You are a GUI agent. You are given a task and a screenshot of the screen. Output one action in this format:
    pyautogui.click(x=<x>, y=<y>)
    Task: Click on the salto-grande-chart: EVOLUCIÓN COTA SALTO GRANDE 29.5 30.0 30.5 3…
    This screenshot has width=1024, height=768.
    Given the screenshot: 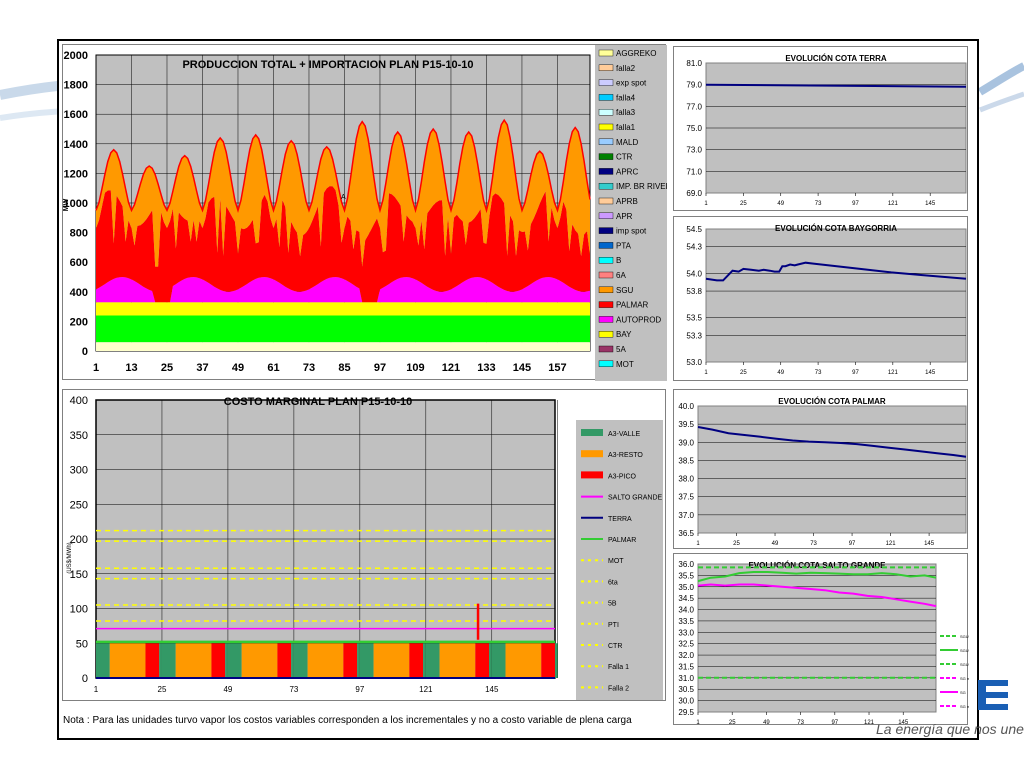 What is the action you would take?
    pyautogui.click(x=827, y=643)
    